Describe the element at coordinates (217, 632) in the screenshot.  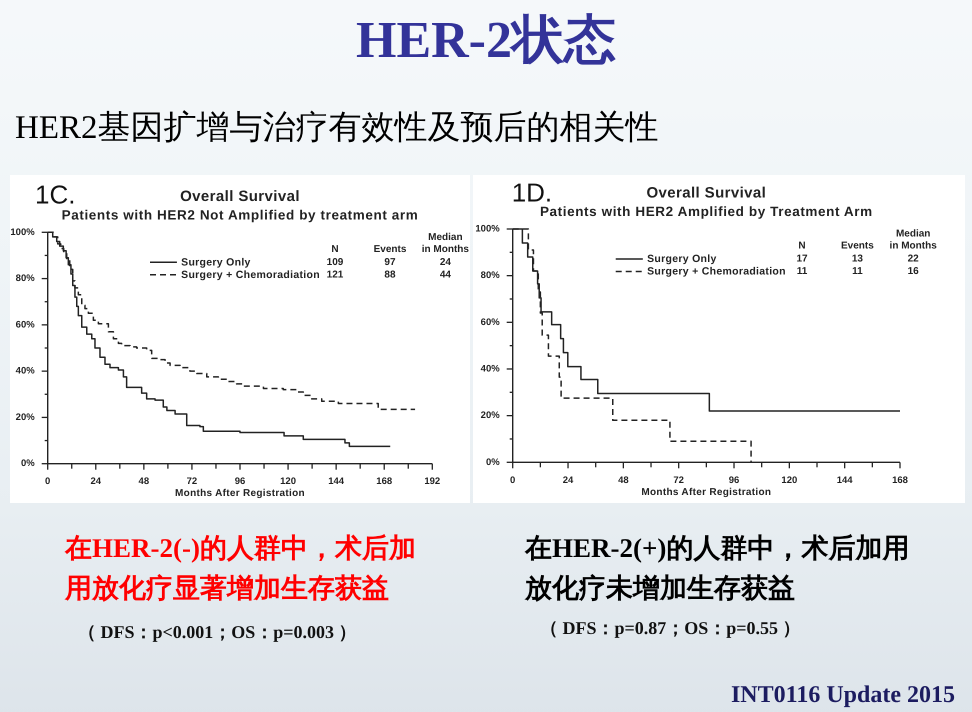
I see `text: （ DFS：p<0.001；OS：p=0.003 ）` at that location.